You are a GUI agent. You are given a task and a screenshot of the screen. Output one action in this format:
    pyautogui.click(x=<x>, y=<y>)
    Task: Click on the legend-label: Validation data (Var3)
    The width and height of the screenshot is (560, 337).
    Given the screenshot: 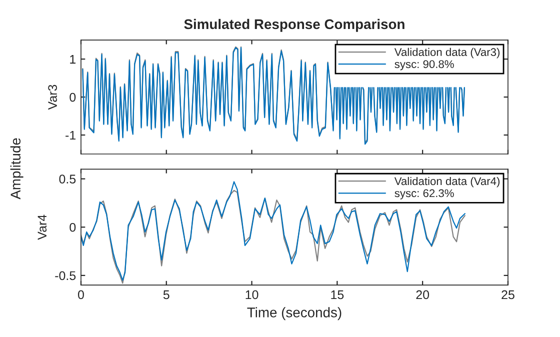 What is the action you would take?
    pyautogui.click(x=447, y=53)
    